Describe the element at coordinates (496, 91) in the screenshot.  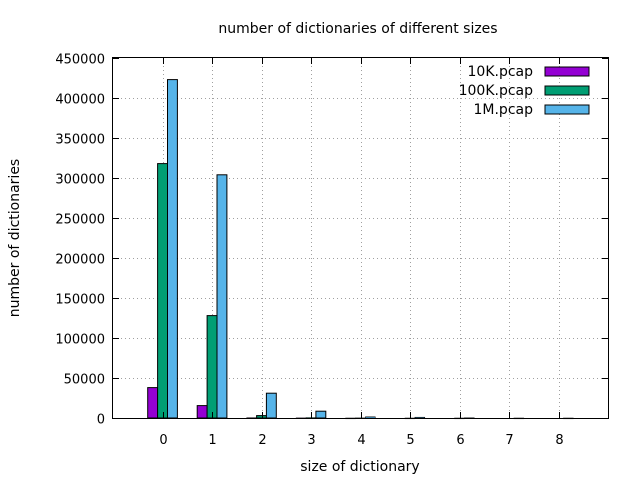
I see `legend-label: 100K.pcap` at that location.